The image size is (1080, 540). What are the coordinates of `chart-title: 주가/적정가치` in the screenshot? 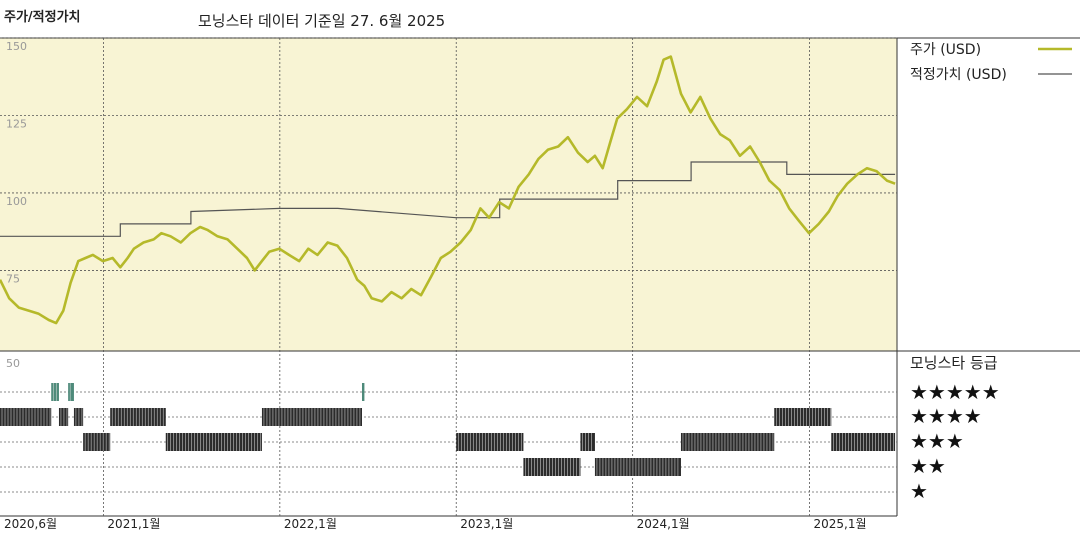 It's located at (42, 17).